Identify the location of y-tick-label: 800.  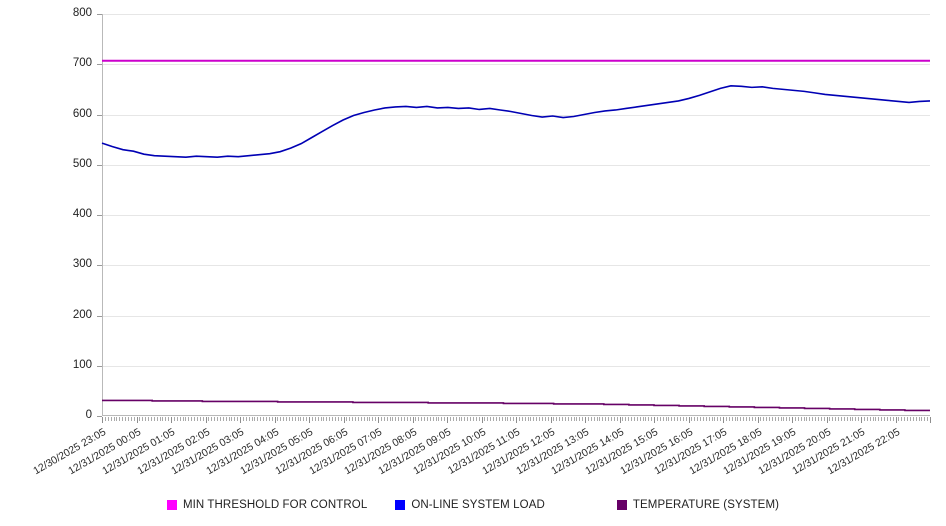
(82, 13).